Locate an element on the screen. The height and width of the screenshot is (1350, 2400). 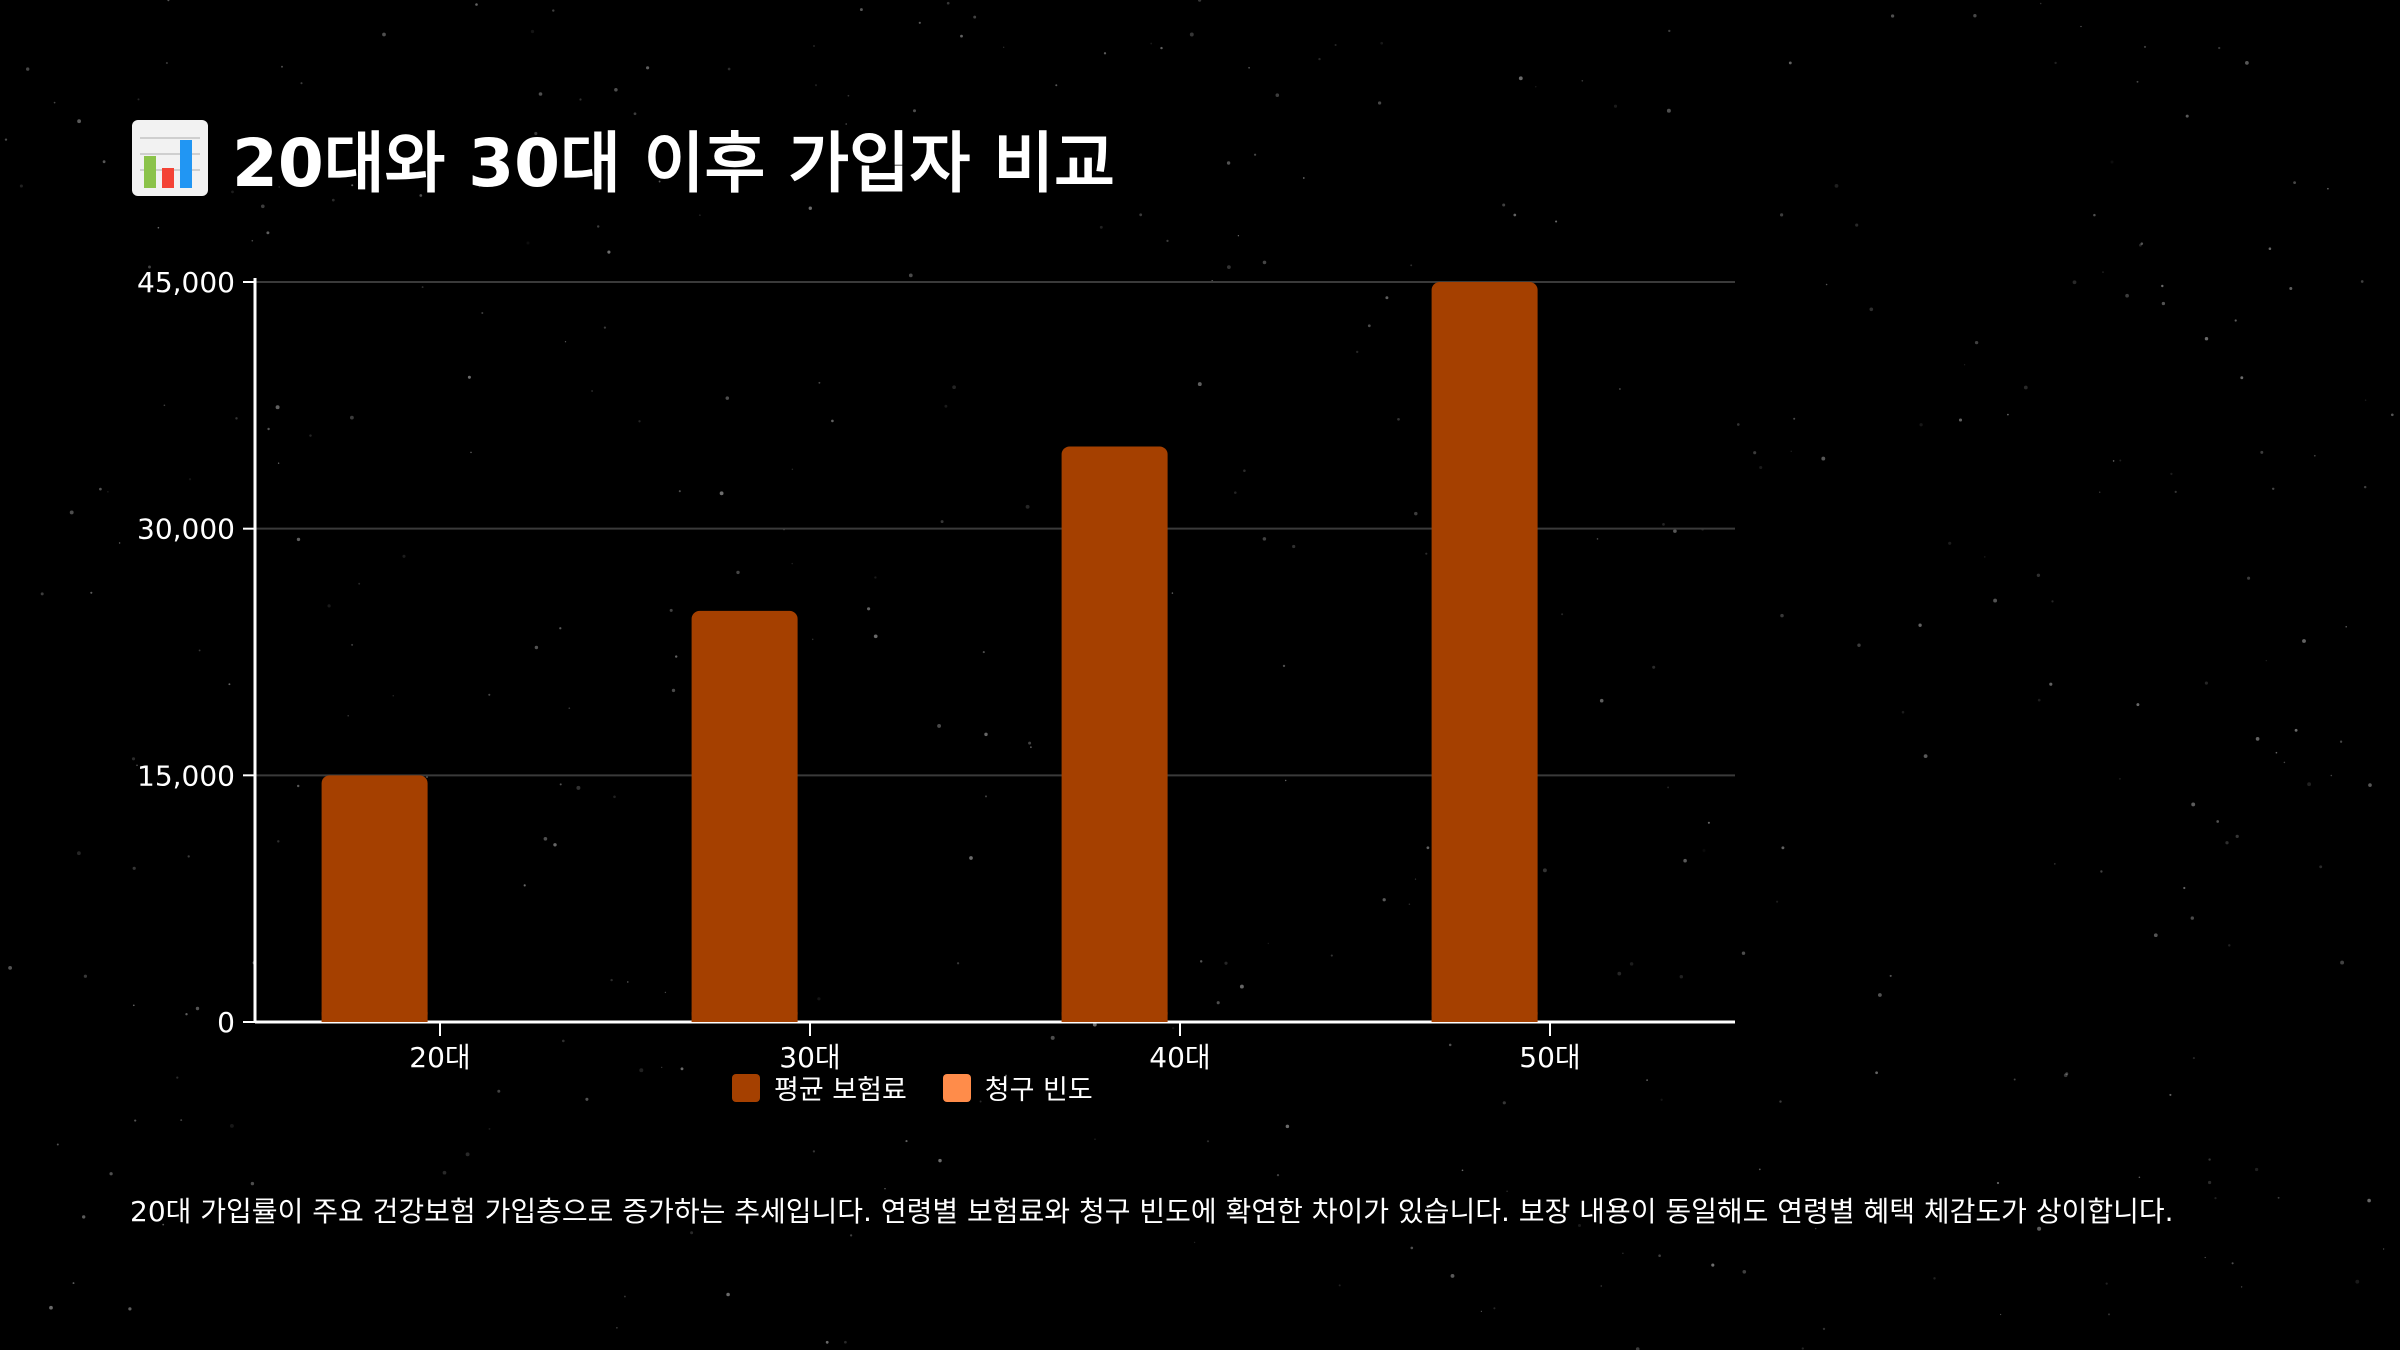
y-tick-label: 45,000 is located at coordinates (186, 282).